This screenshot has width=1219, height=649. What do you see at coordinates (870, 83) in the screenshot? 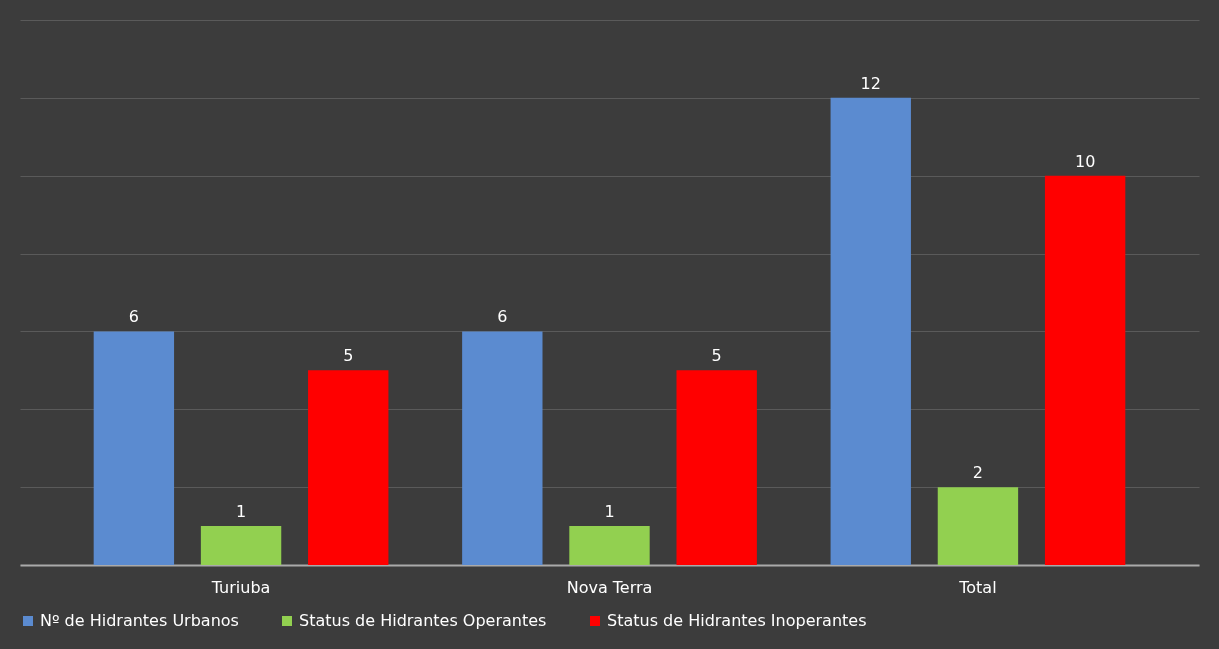
I see `data-label: 12` at bounding box center [870, 83].